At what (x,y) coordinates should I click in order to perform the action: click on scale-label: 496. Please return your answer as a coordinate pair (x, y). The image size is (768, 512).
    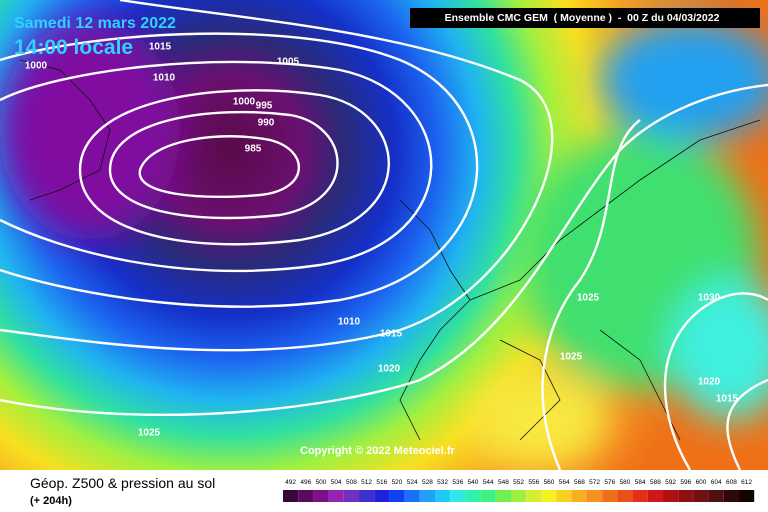
    Looking at the image, I should click on (305, 482).